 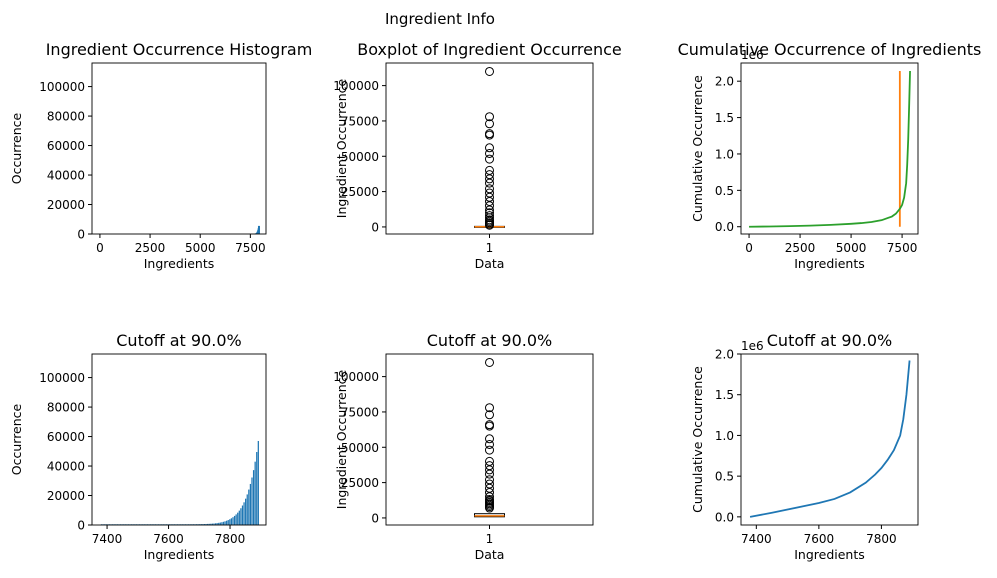 What do you see at coordinates (440, 19) in the screenshot?
I see `figure-suptitle: Ingredient Info` at bounding box center [440, 19].